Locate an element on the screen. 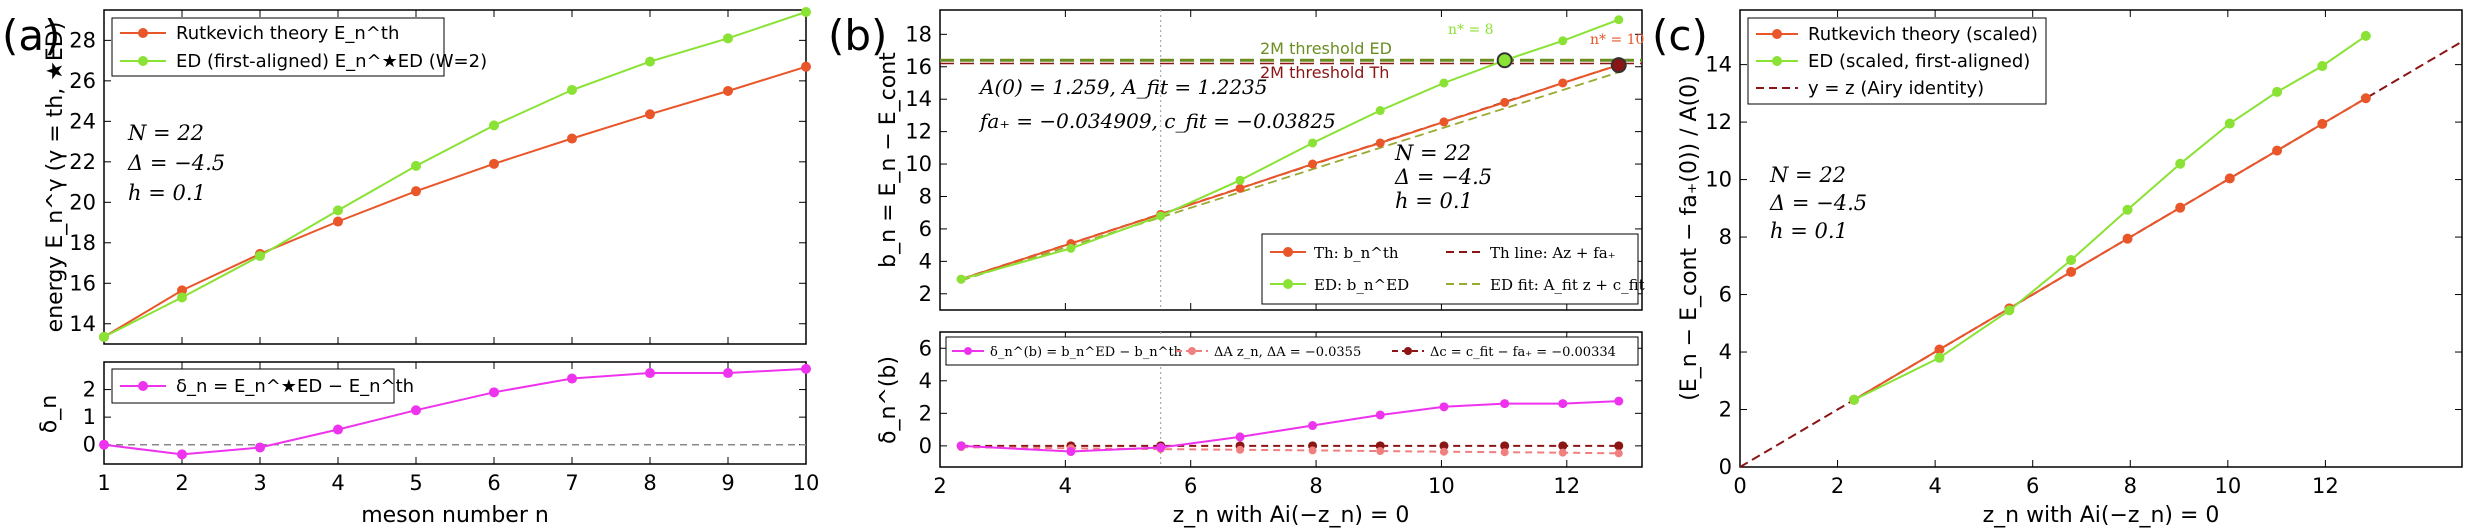  legend-marker-deltac is located at coordinates (1408, 351).